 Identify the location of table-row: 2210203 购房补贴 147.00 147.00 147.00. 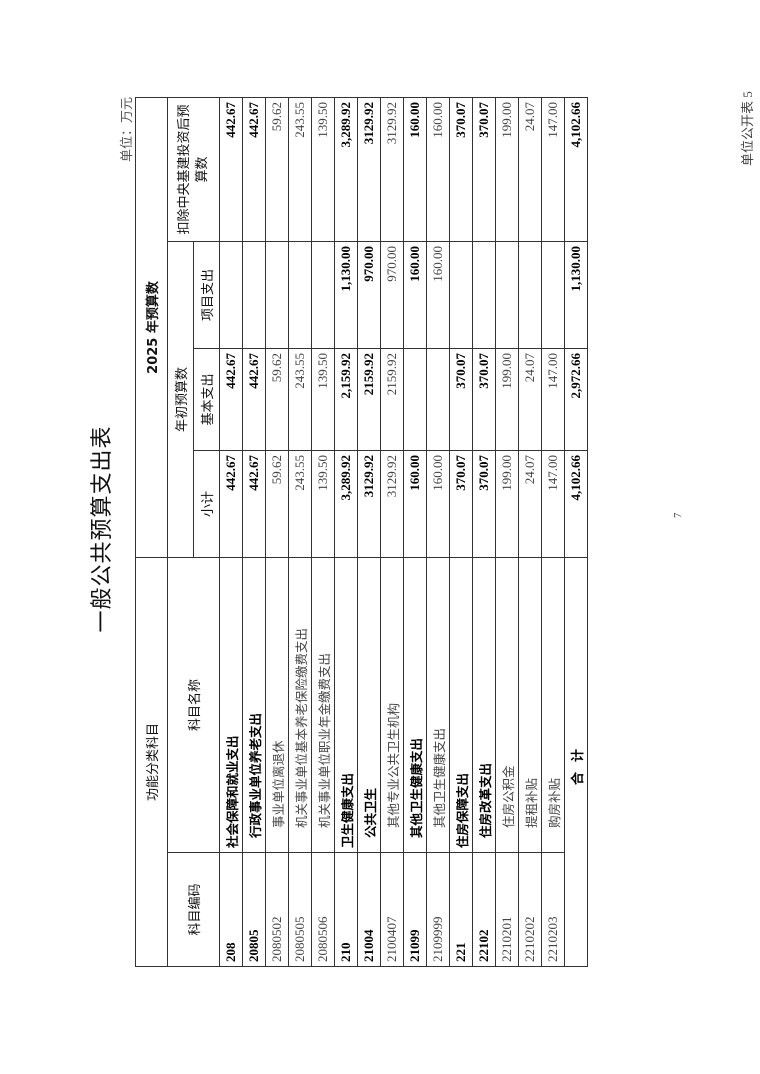
(553, 532).